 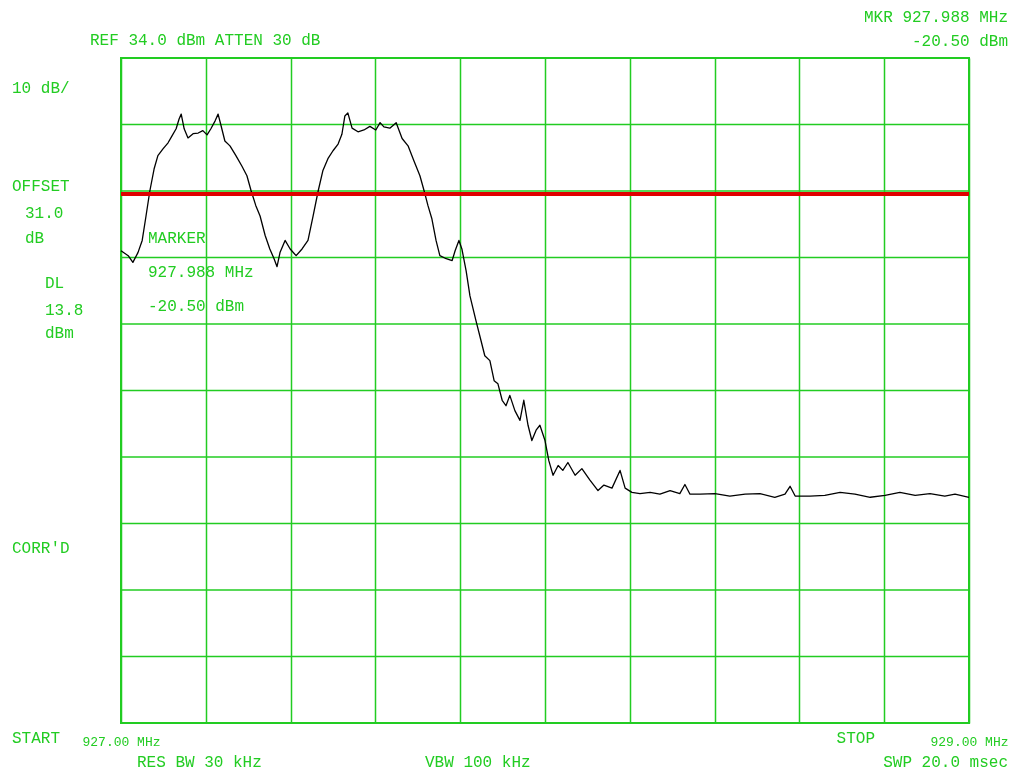 I want to click on text: CORR'D, so click(x=41, y=549).